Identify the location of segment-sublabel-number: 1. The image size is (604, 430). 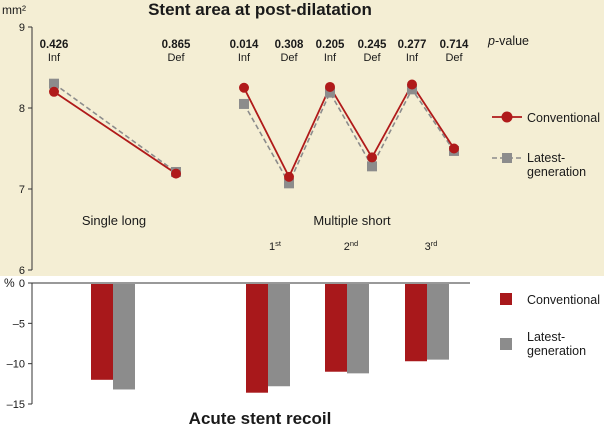
(272, 247).